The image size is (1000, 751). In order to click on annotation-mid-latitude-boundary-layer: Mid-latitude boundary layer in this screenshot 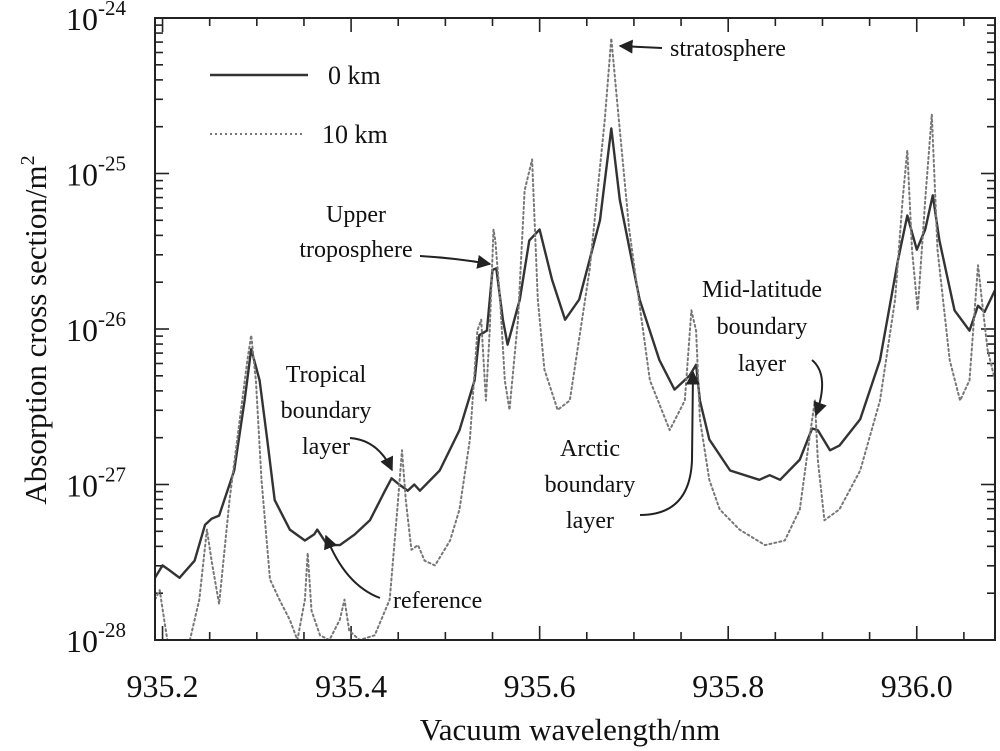, I will do `click(764, 347)`.